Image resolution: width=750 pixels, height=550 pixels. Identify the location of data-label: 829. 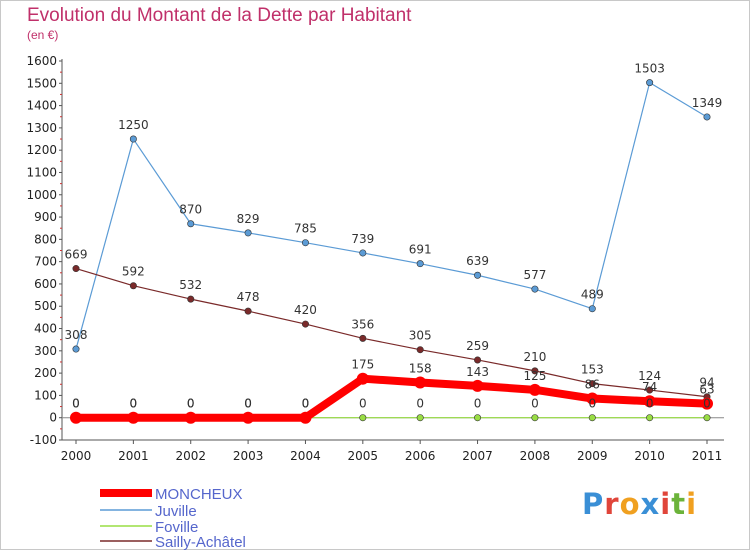
(248, 219).